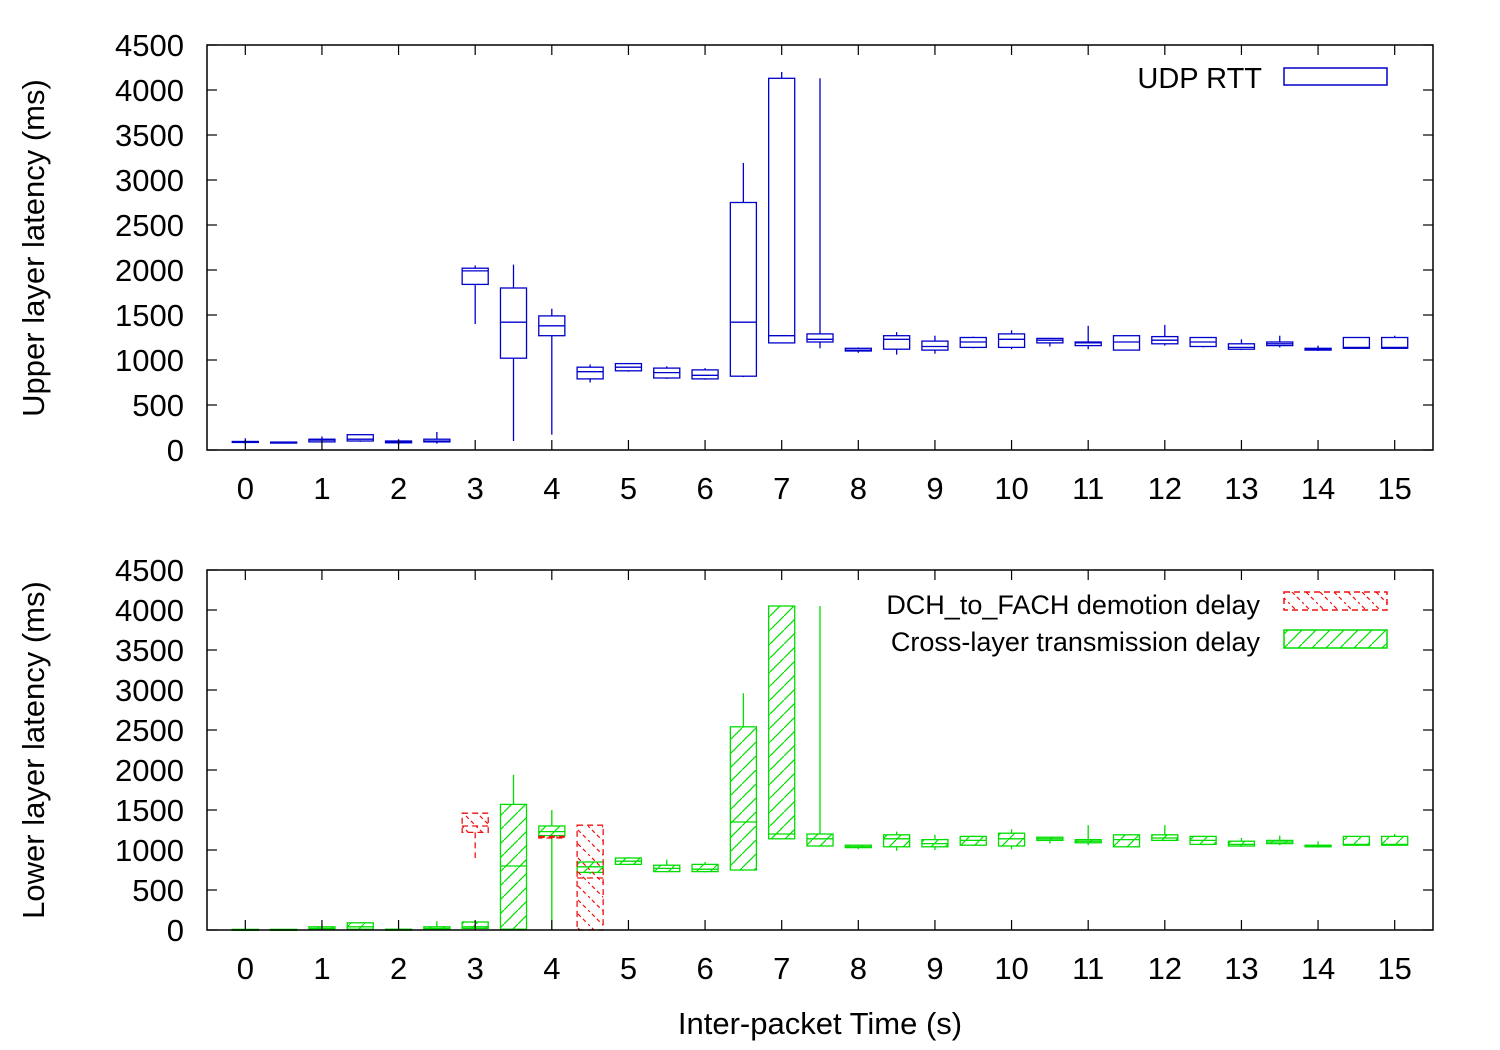  I want to click on legend-label-udp-rtt: UDP RTT, so click(1199, 79).